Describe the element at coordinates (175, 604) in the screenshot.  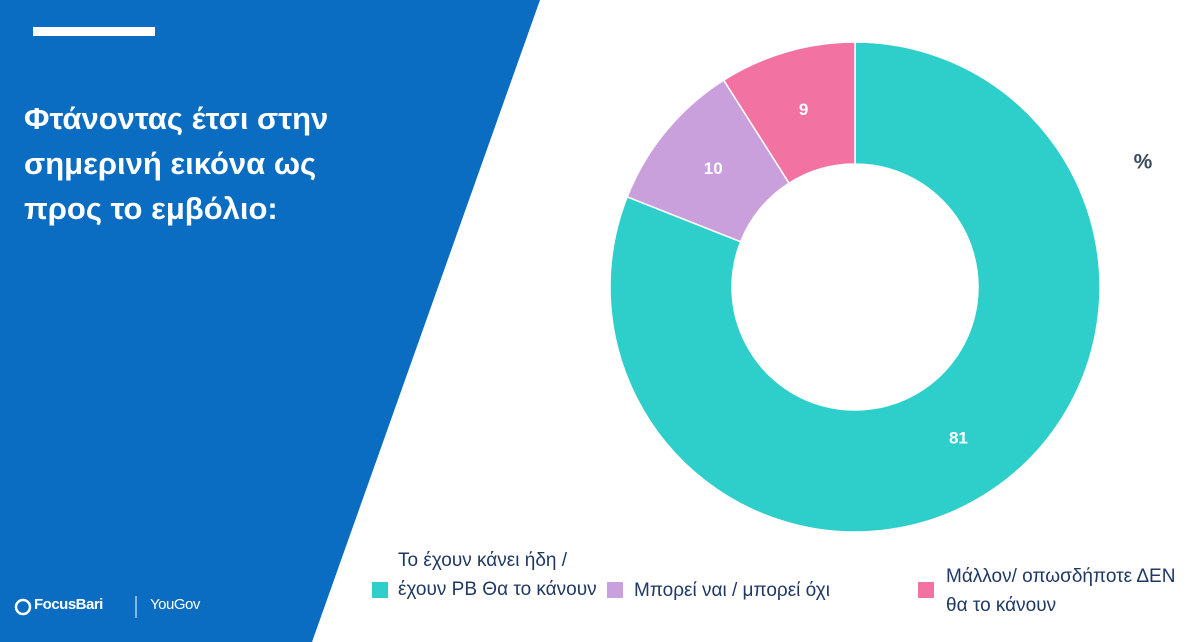
I see `logo: YouGov` at that location.